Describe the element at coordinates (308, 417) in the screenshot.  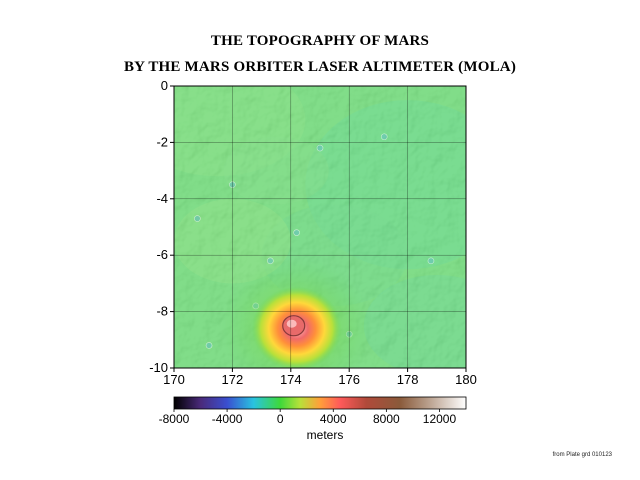
I see `colorbar-ticks: -8000 -4000 0 4000 8000 12000` at that location.